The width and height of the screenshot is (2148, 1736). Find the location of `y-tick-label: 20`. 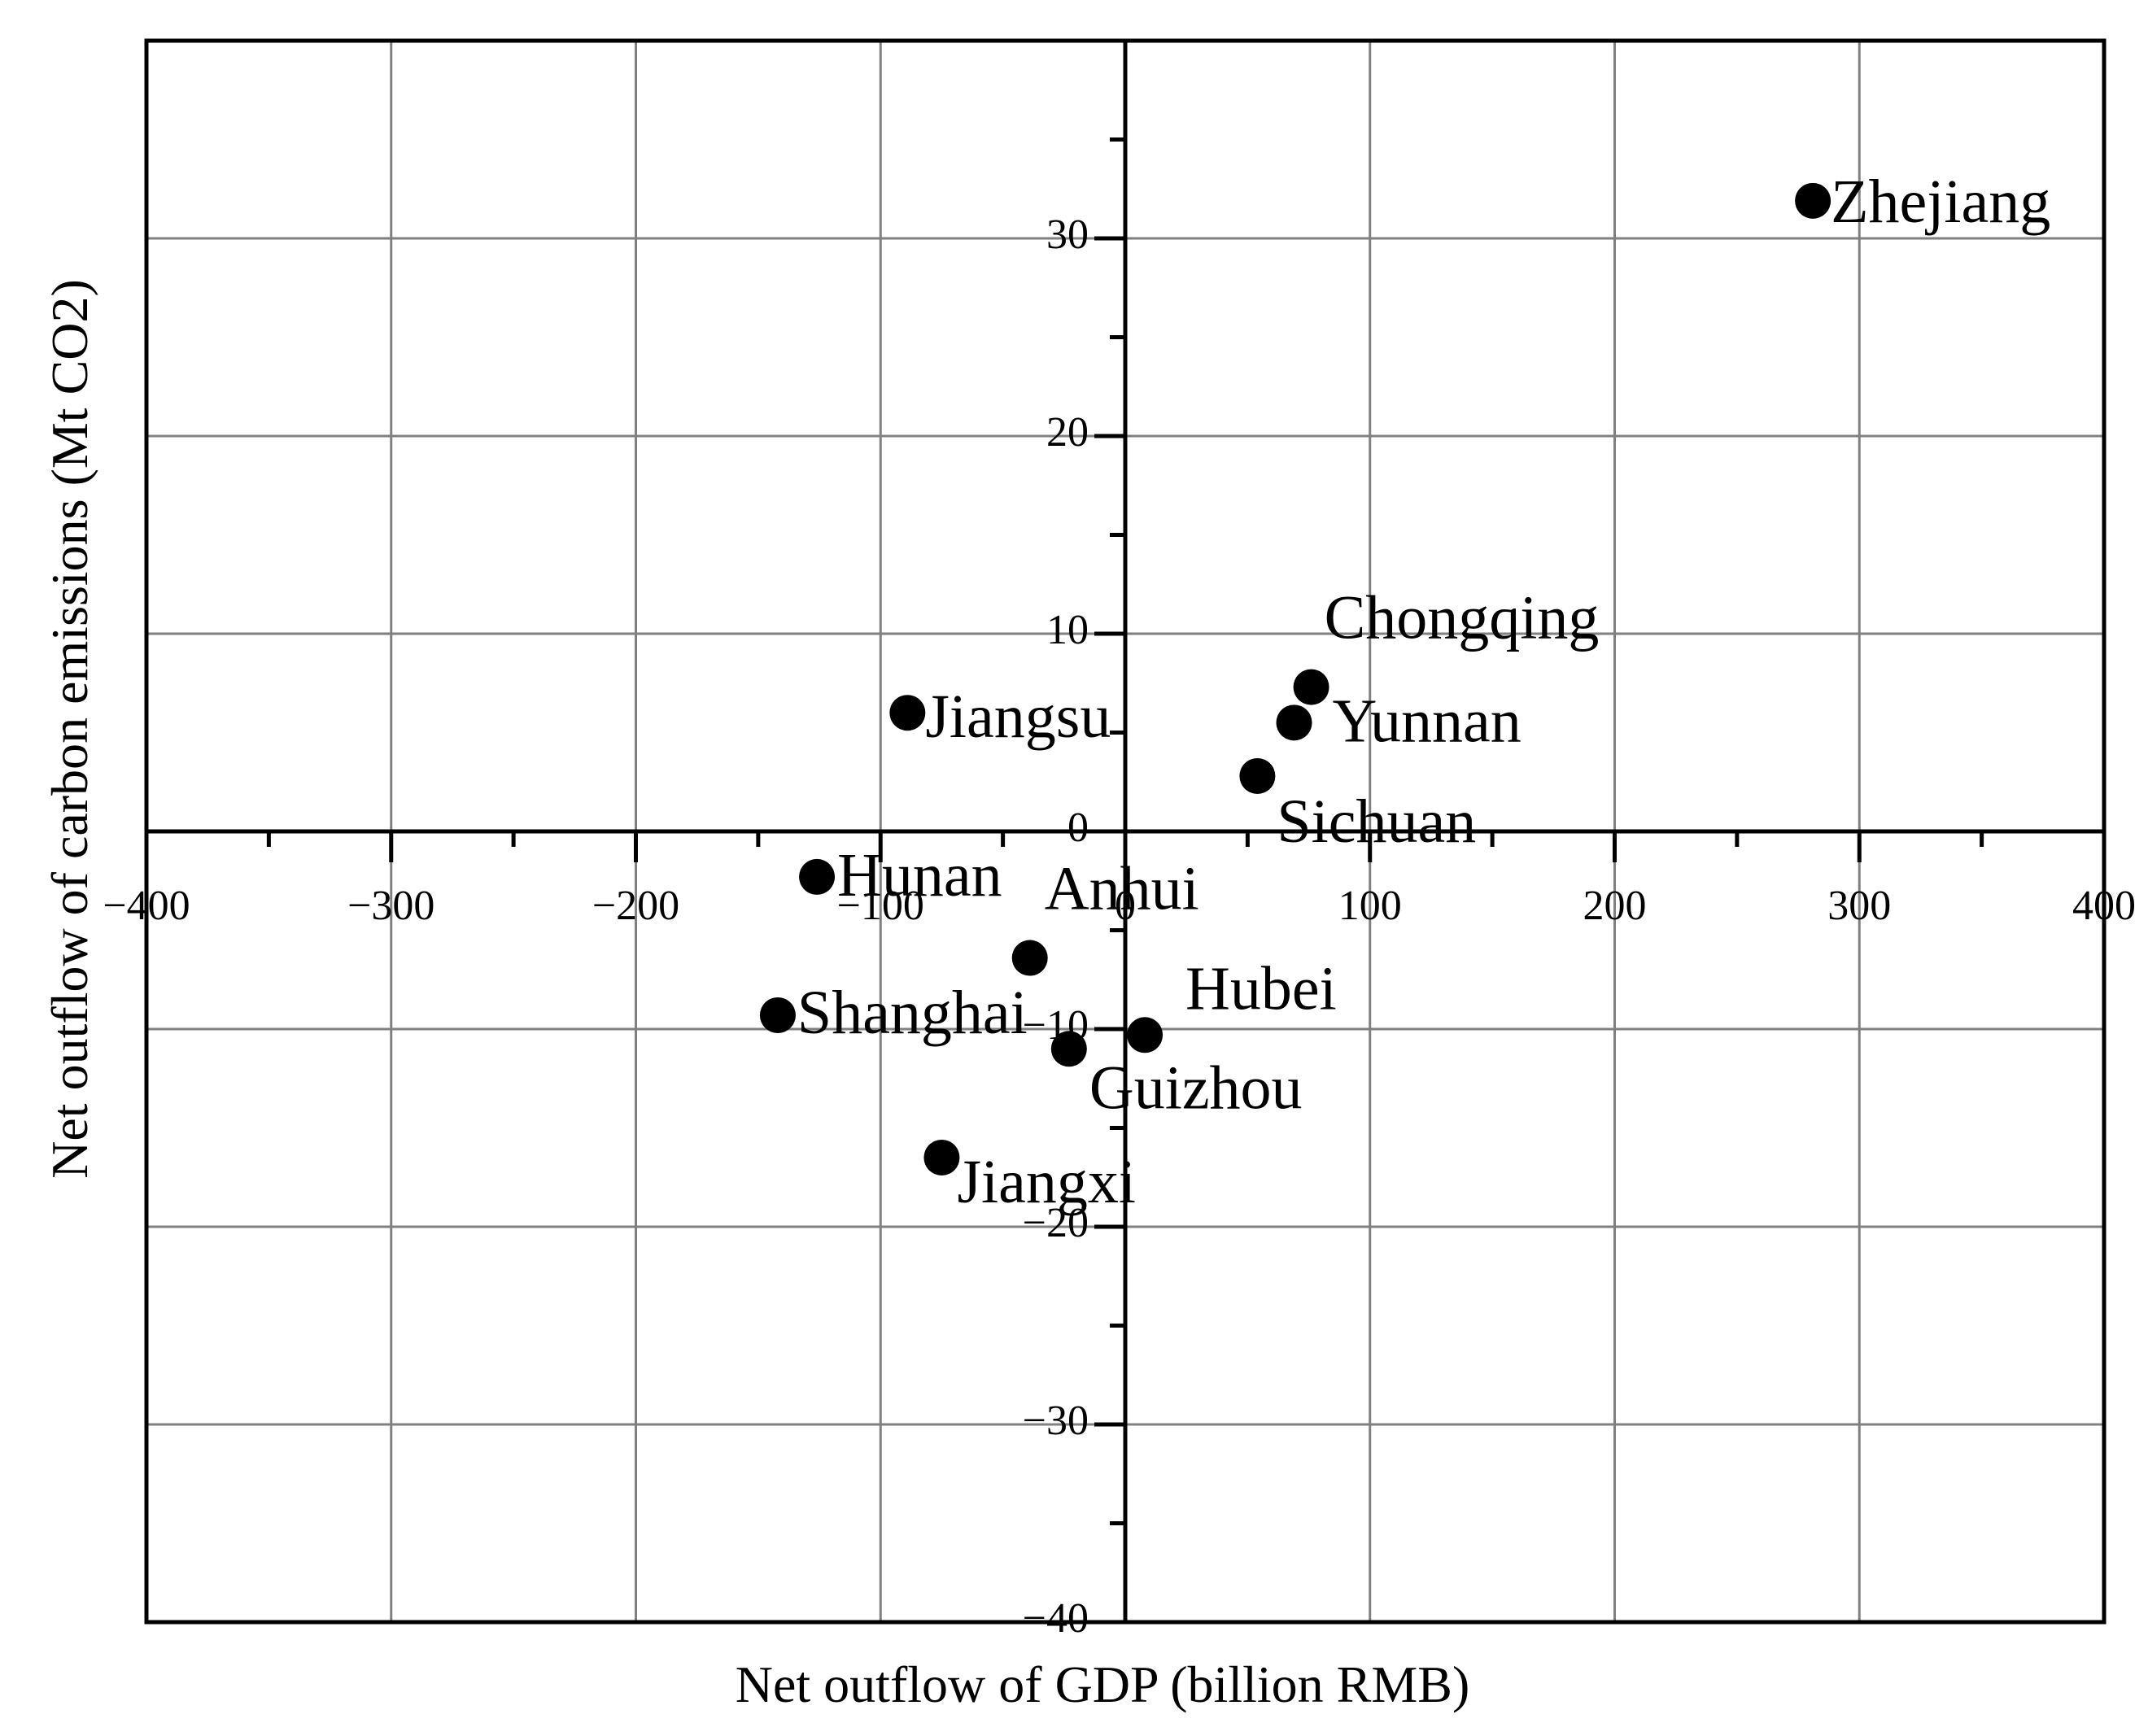

y-tick-label: 20 is located at coordinates (1067, 432).